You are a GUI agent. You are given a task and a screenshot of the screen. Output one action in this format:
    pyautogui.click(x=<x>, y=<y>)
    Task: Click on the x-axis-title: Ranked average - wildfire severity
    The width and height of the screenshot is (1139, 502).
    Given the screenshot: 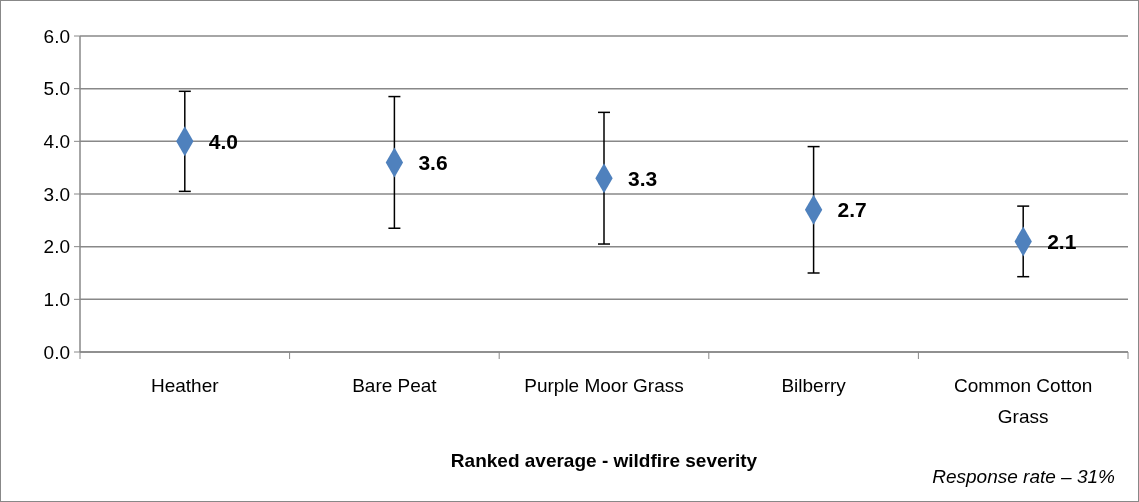 What is the action you would take?
    pyautogui.click(x=604, y=460)
    